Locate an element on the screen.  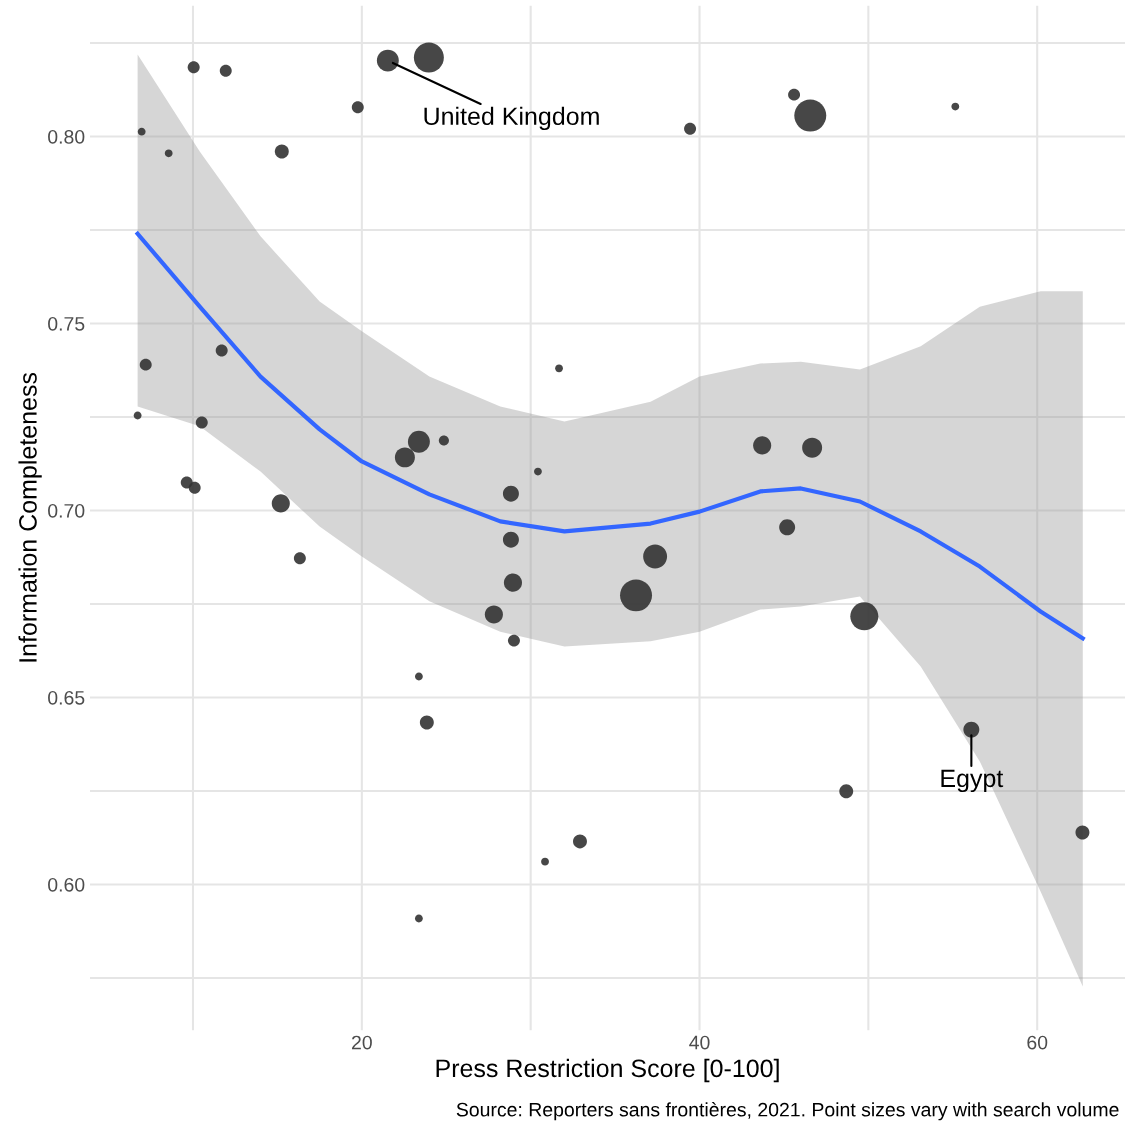
y-tick-label: 0.70 is located at coordinates (66, 510).